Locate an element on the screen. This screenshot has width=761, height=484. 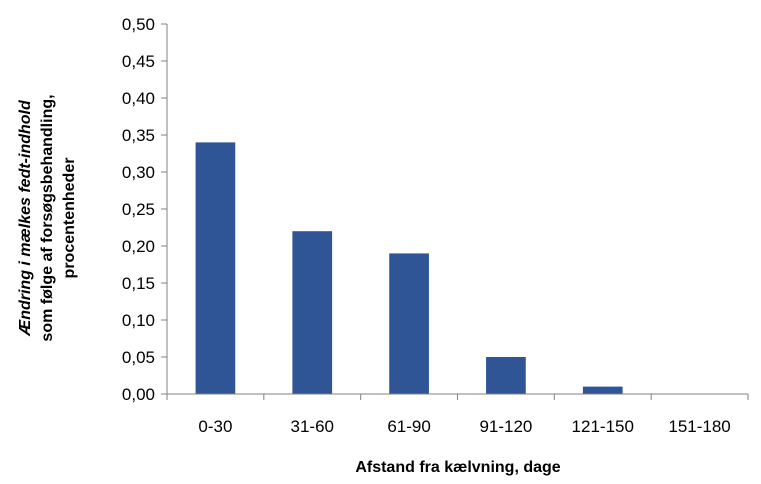
y-axis-title-line-1: Ændring i mælkes fedt-indhold is located at coordinates (25, 218).